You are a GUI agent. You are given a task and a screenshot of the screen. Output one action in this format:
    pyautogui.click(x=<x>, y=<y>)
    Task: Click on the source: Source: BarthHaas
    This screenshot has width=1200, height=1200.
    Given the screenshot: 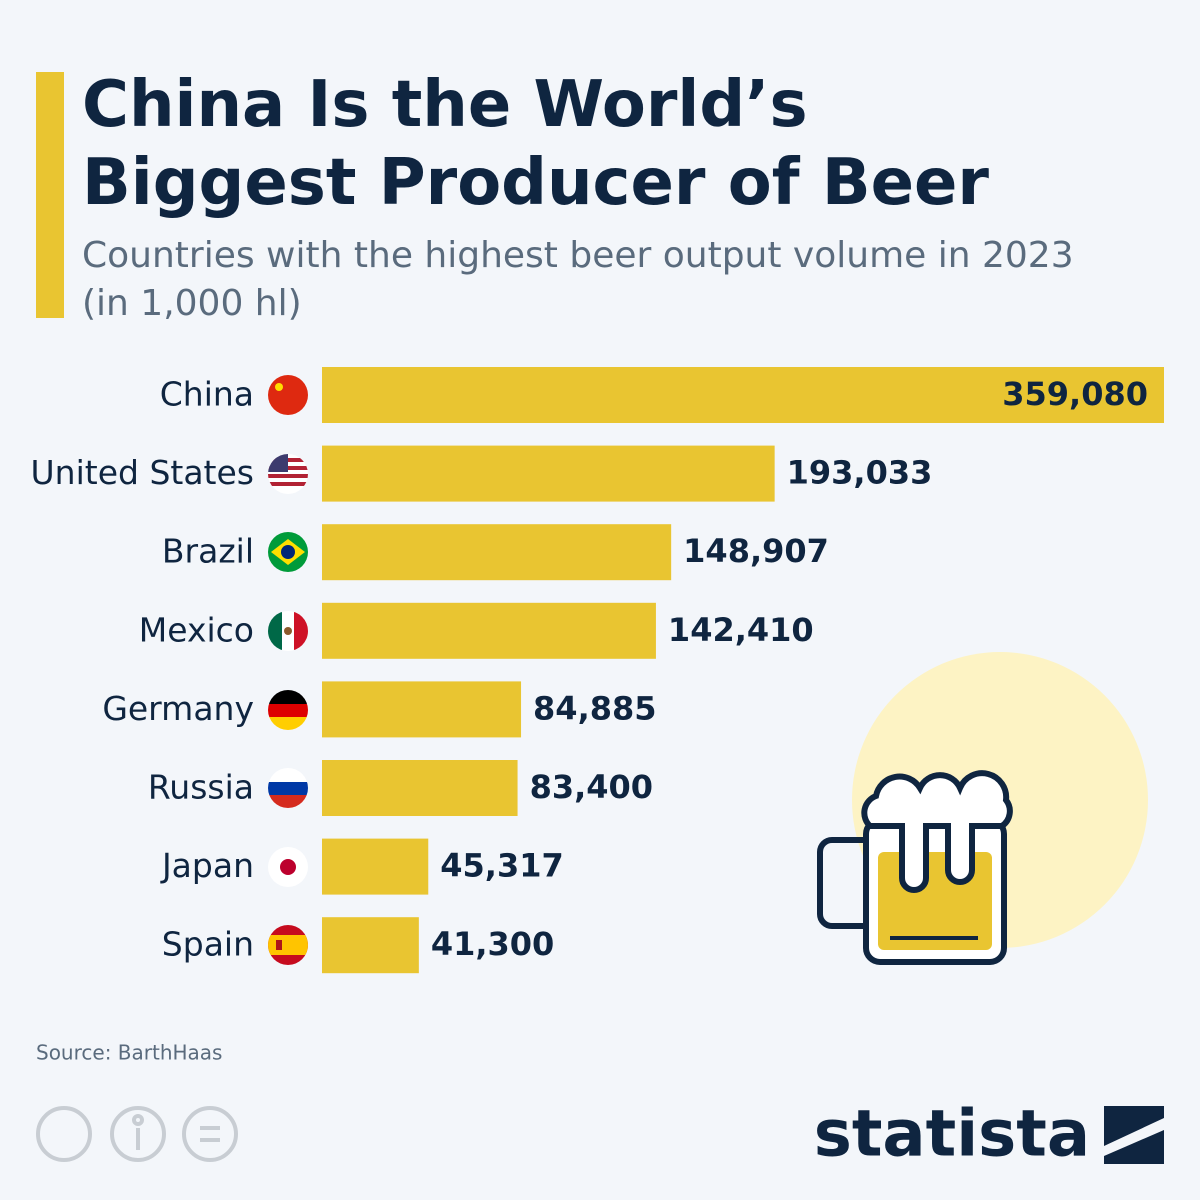 What is the action you would take?
    pyautogui.click(x=129, y=1053)
    